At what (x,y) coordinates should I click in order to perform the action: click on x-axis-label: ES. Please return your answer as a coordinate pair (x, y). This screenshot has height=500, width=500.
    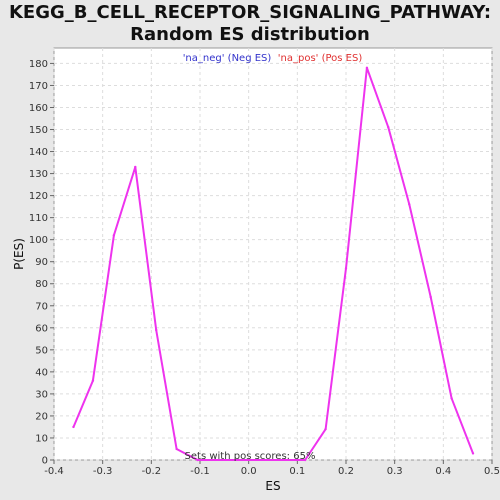
    Looking at the image, I should click on (272, 486).